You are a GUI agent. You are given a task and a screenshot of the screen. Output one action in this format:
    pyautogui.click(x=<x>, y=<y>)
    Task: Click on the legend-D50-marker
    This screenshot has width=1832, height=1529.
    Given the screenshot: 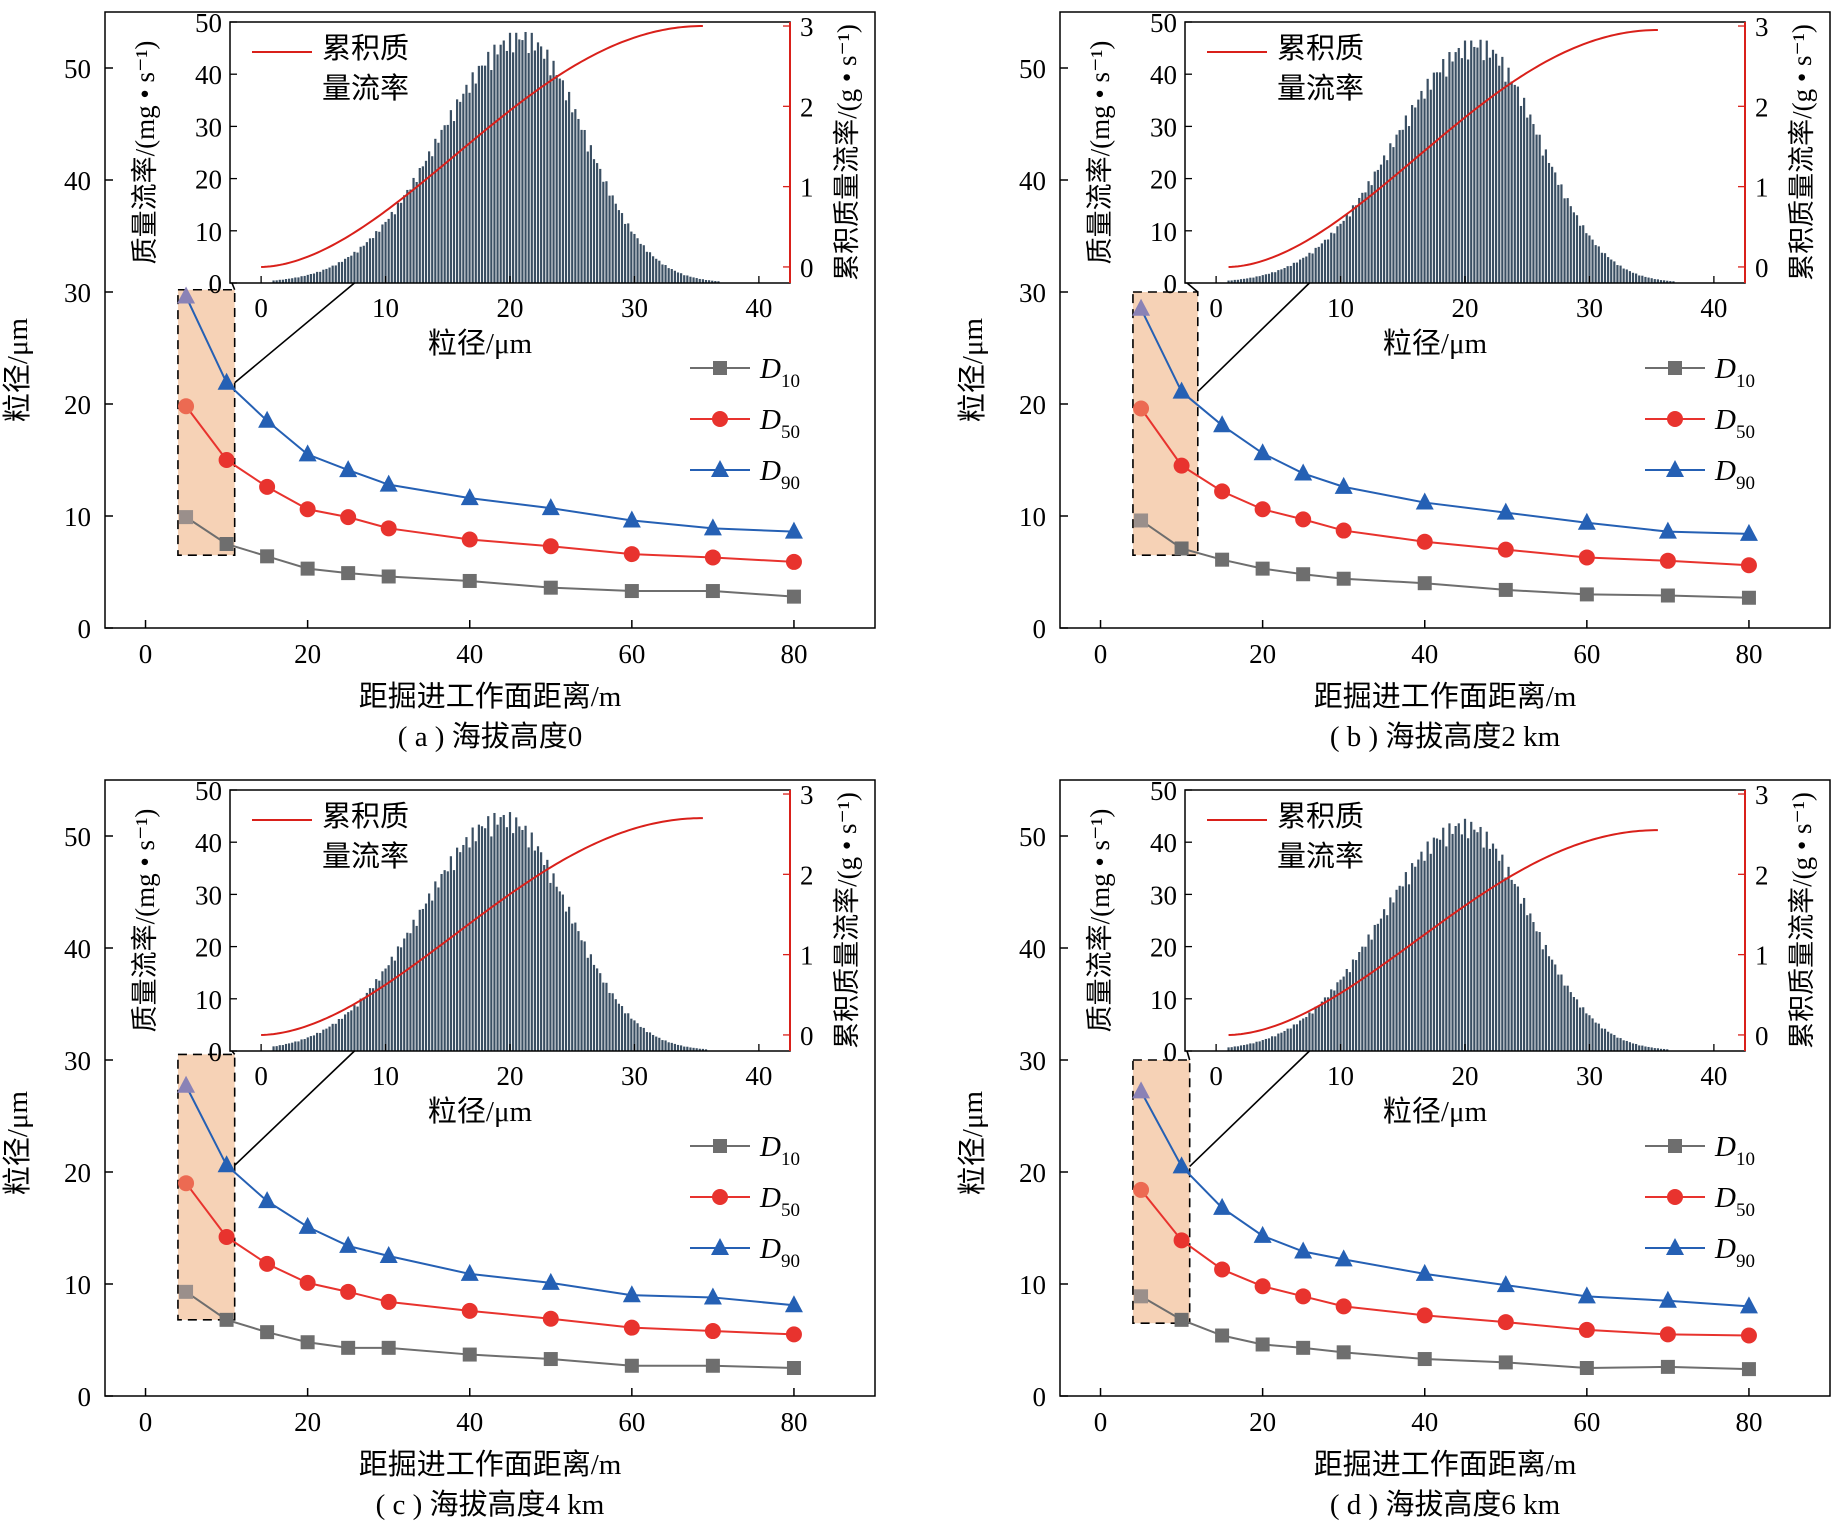 What is the action you would take?
    pyautogui.click(x=1675, y=1197)
    